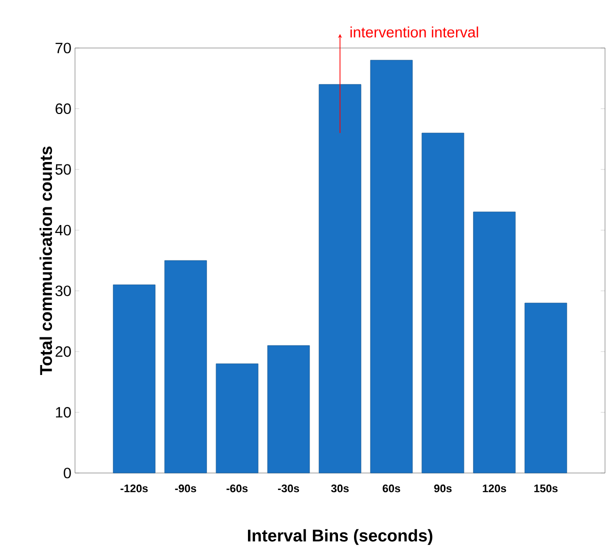 This screenshot has width=611, height=558. What do you see at coordinates (414, 32) in the screenshot?
I see `text: intervention interval` at bounding box center [414, 32].